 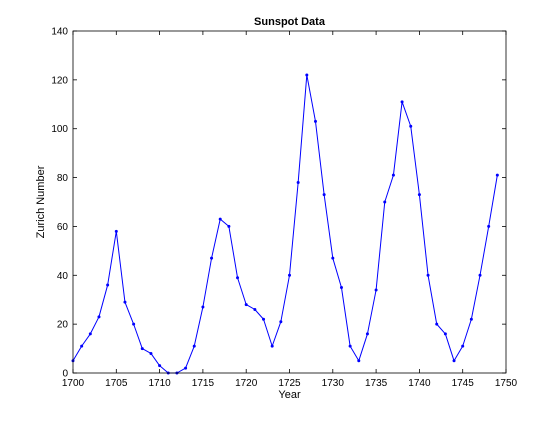 I want to click on x-tick-label: 1745, so click(x=463, y=383).